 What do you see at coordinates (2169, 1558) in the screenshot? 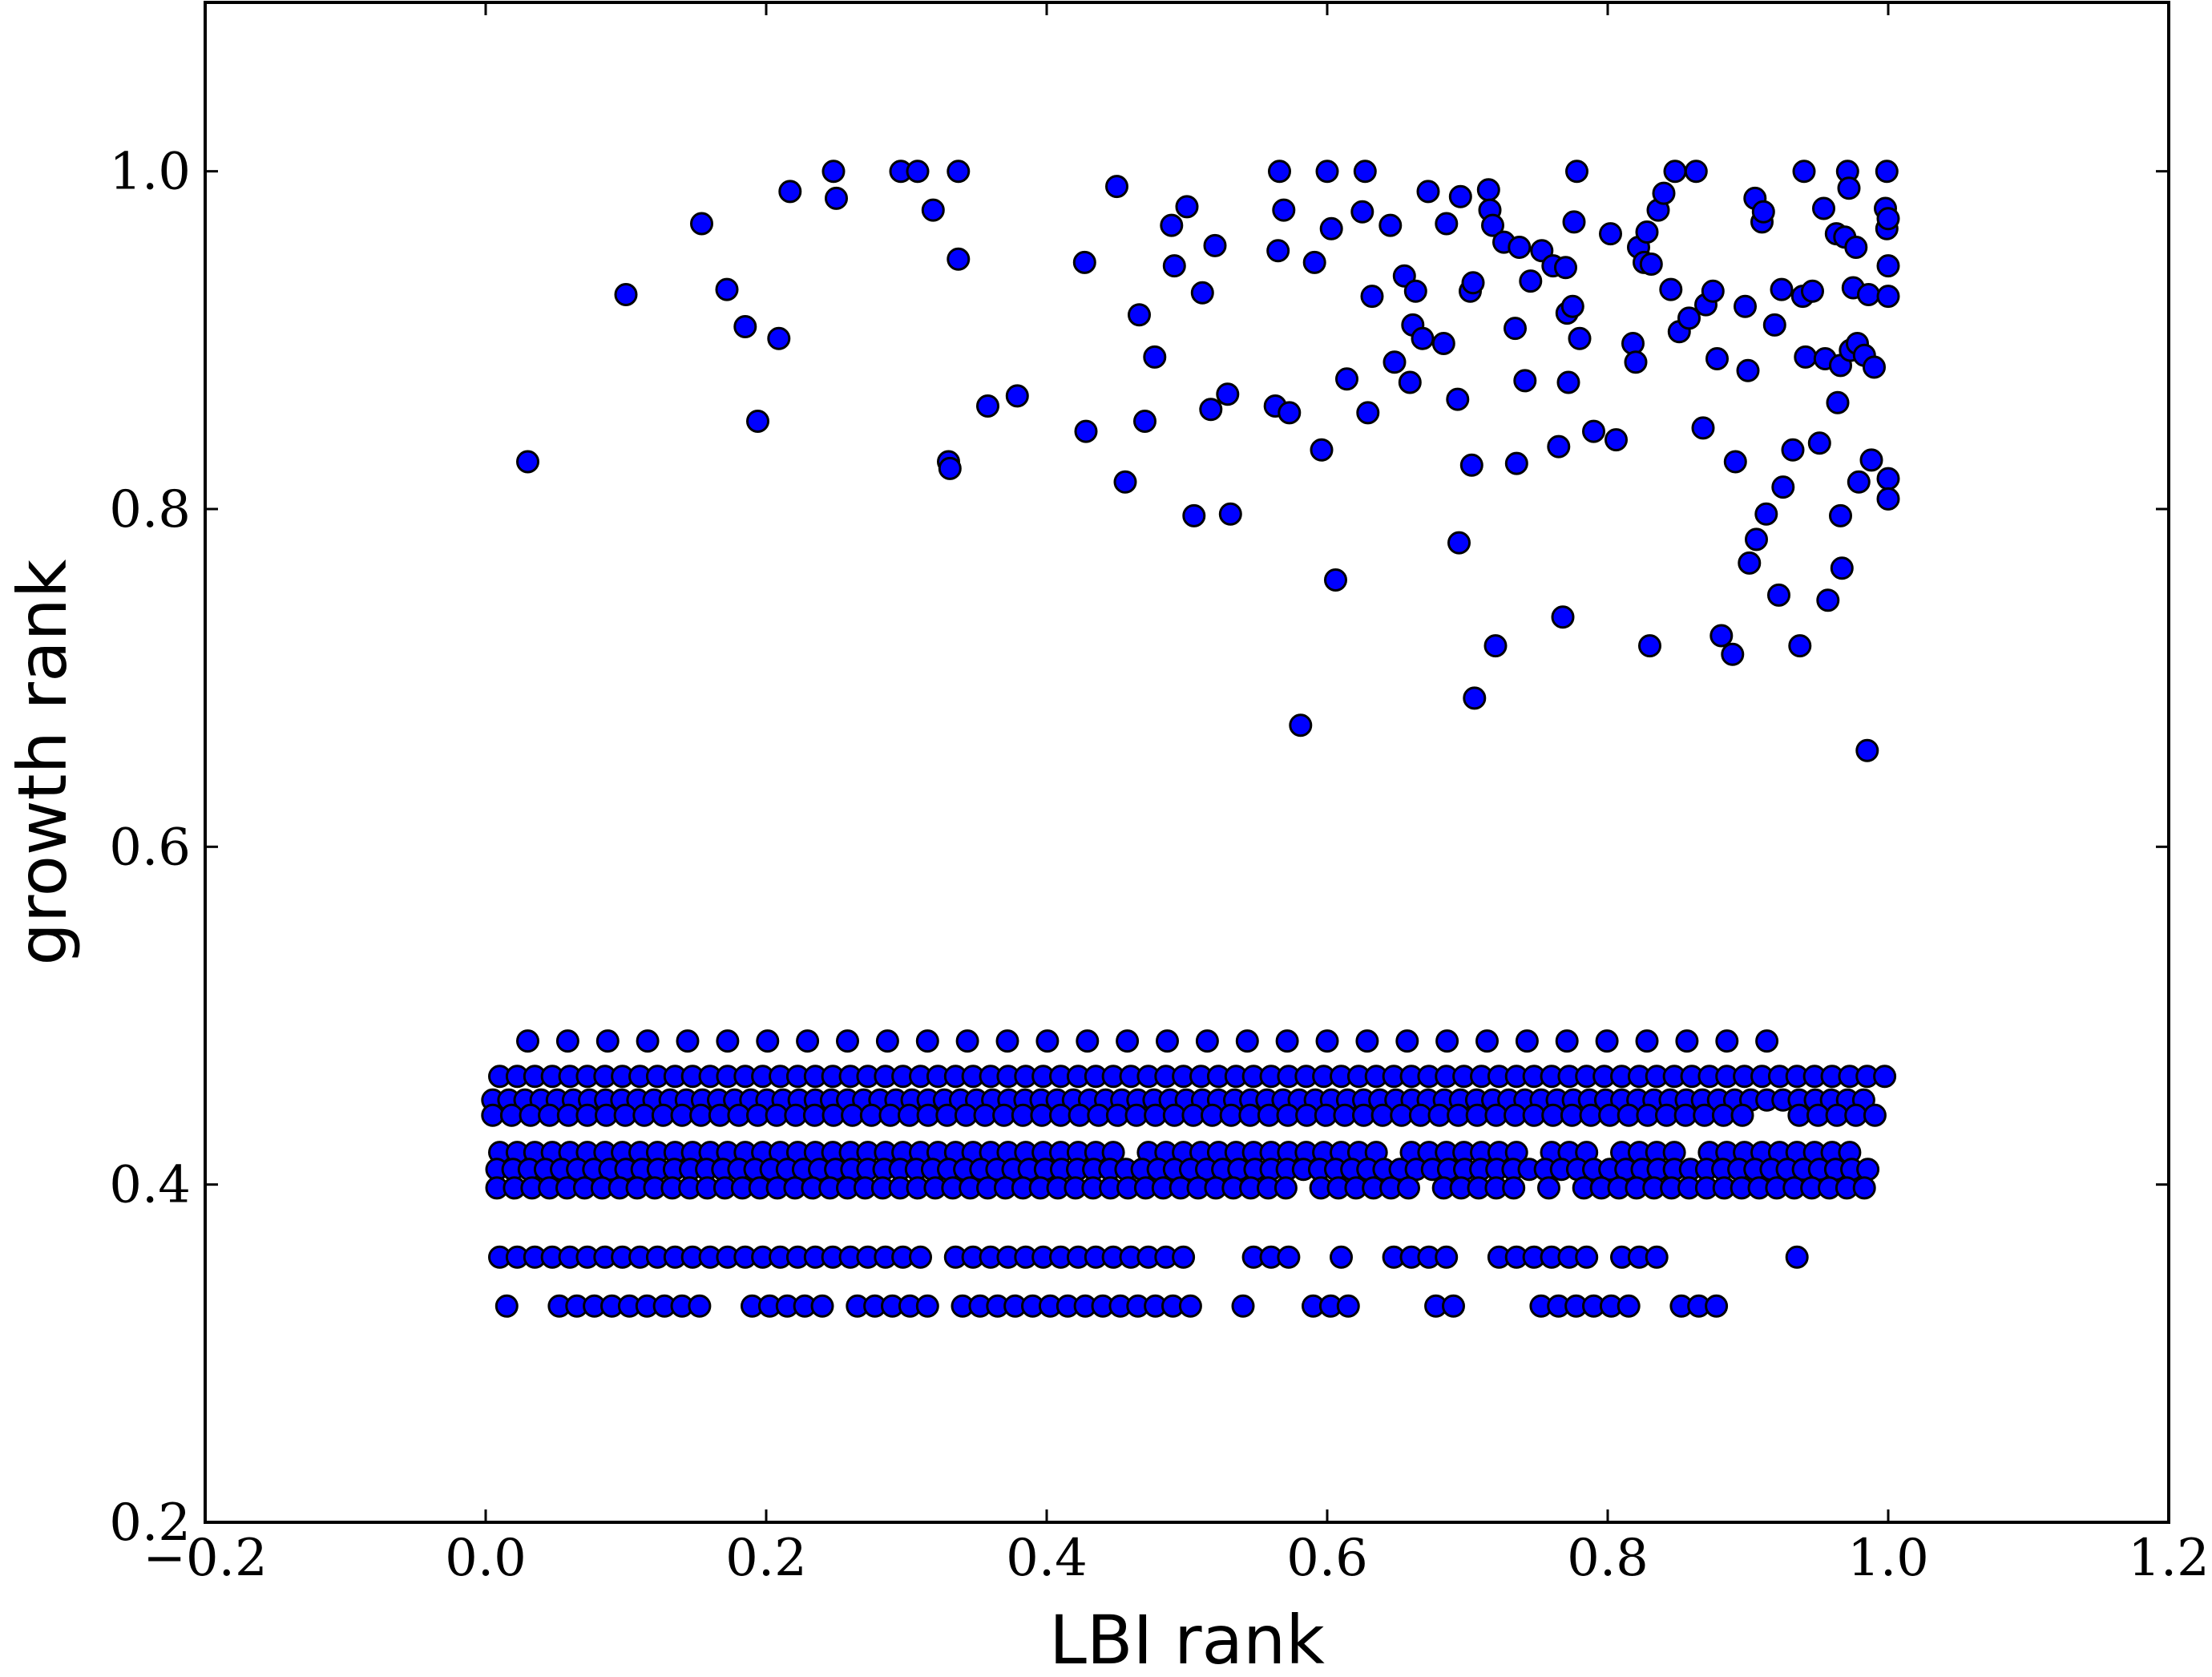
I see `x-tick-label: 1.2` at bounding box center [2169, 1558].